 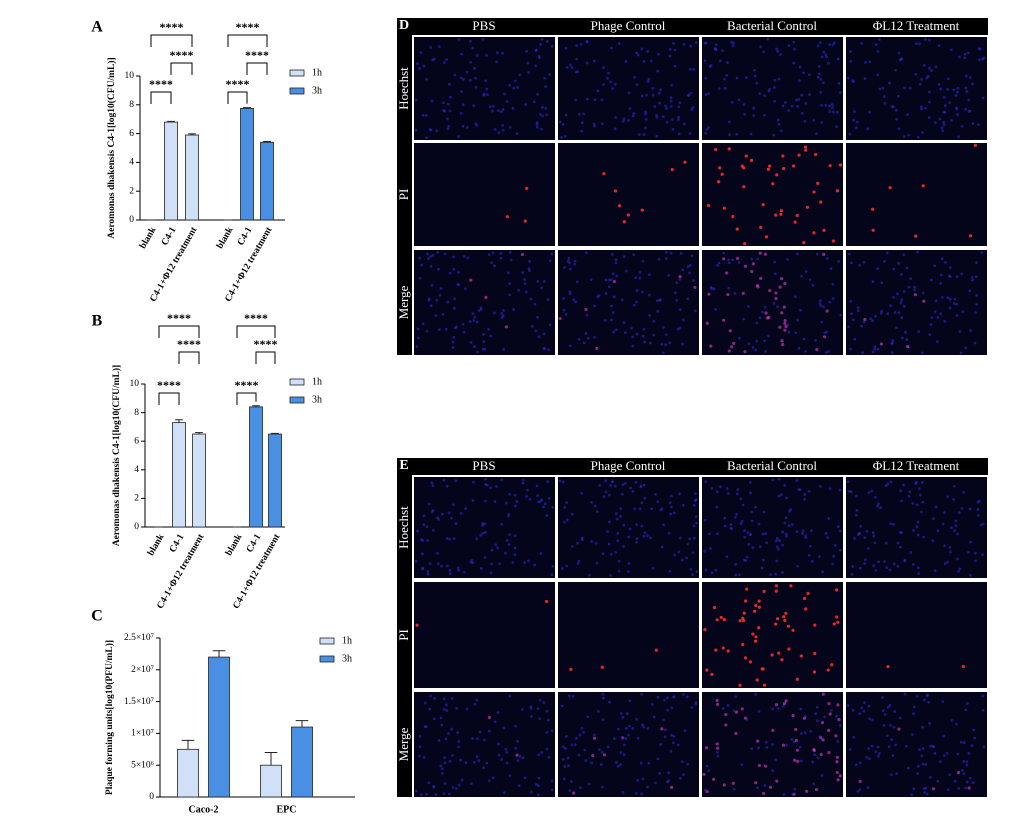 What do you see at coordinates (237, 97) in the screenshot?
I see `significance-bracket` at bounding box center [237, 97].